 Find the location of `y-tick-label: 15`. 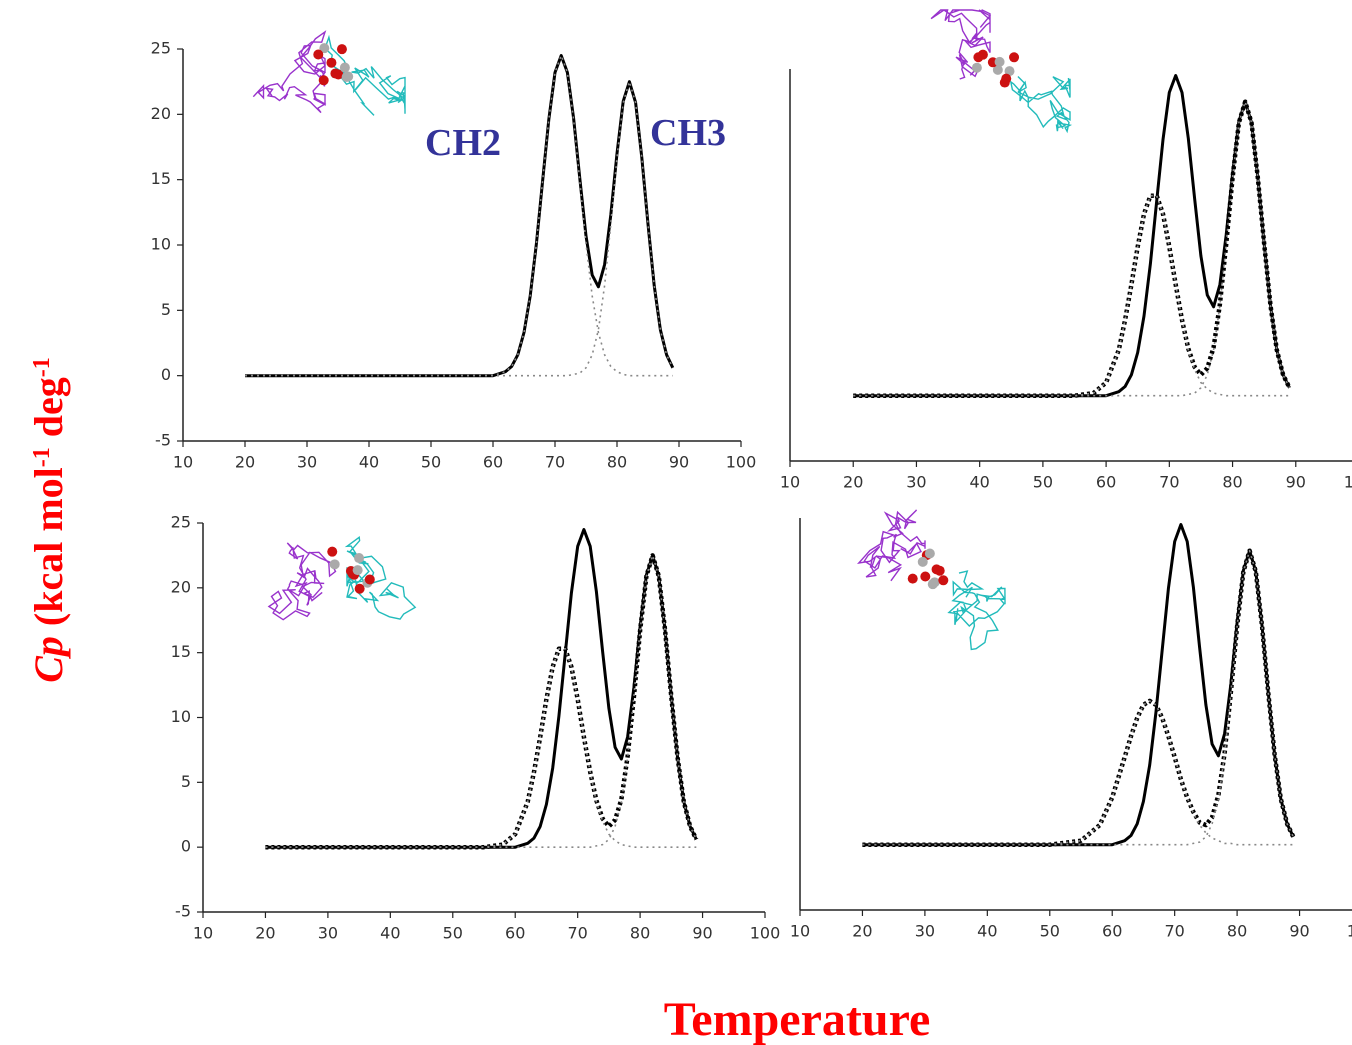

y-tick-label: 15 is located at coordinates (161, 178).